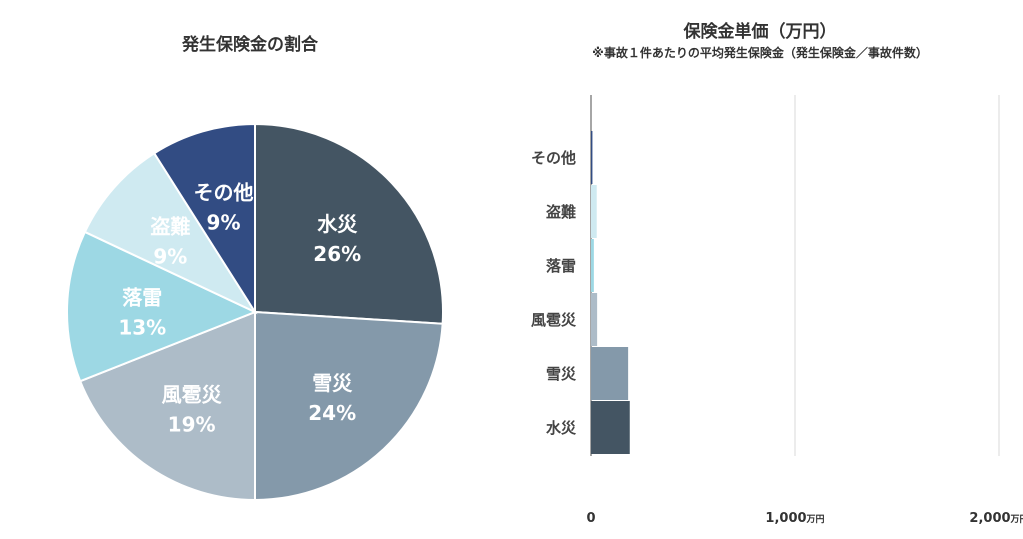 The width and height of the screenshot is (1023, 539). What do you see at coordinates (192, 394) in the screenshot?
I see `pie-category-label: 風雹災` at bounding box center [192, 394].